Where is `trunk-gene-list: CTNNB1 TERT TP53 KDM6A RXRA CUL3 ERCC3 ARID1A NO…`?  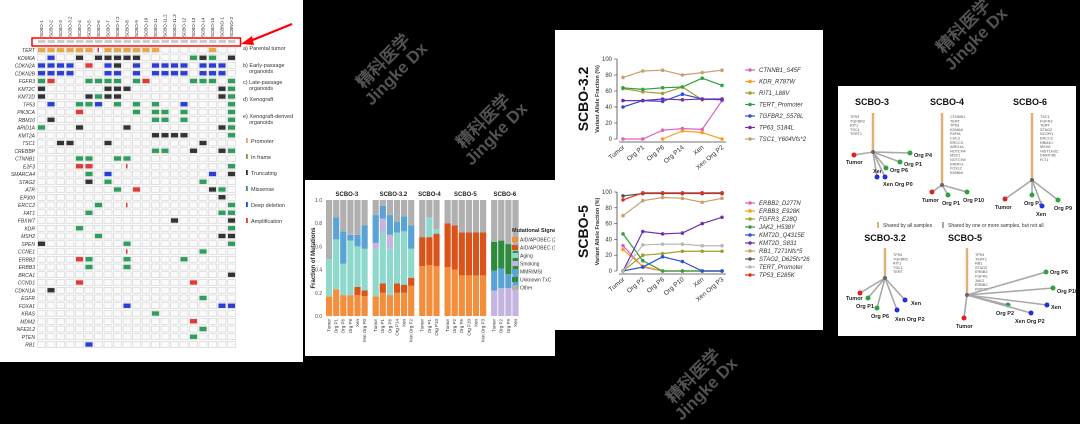
trunk-gene-list: CTNNB1 TERT TP53 KDM6A RXRA CUL3 ERCC3 ARID1A NO… is located at coordinates (958, 145).